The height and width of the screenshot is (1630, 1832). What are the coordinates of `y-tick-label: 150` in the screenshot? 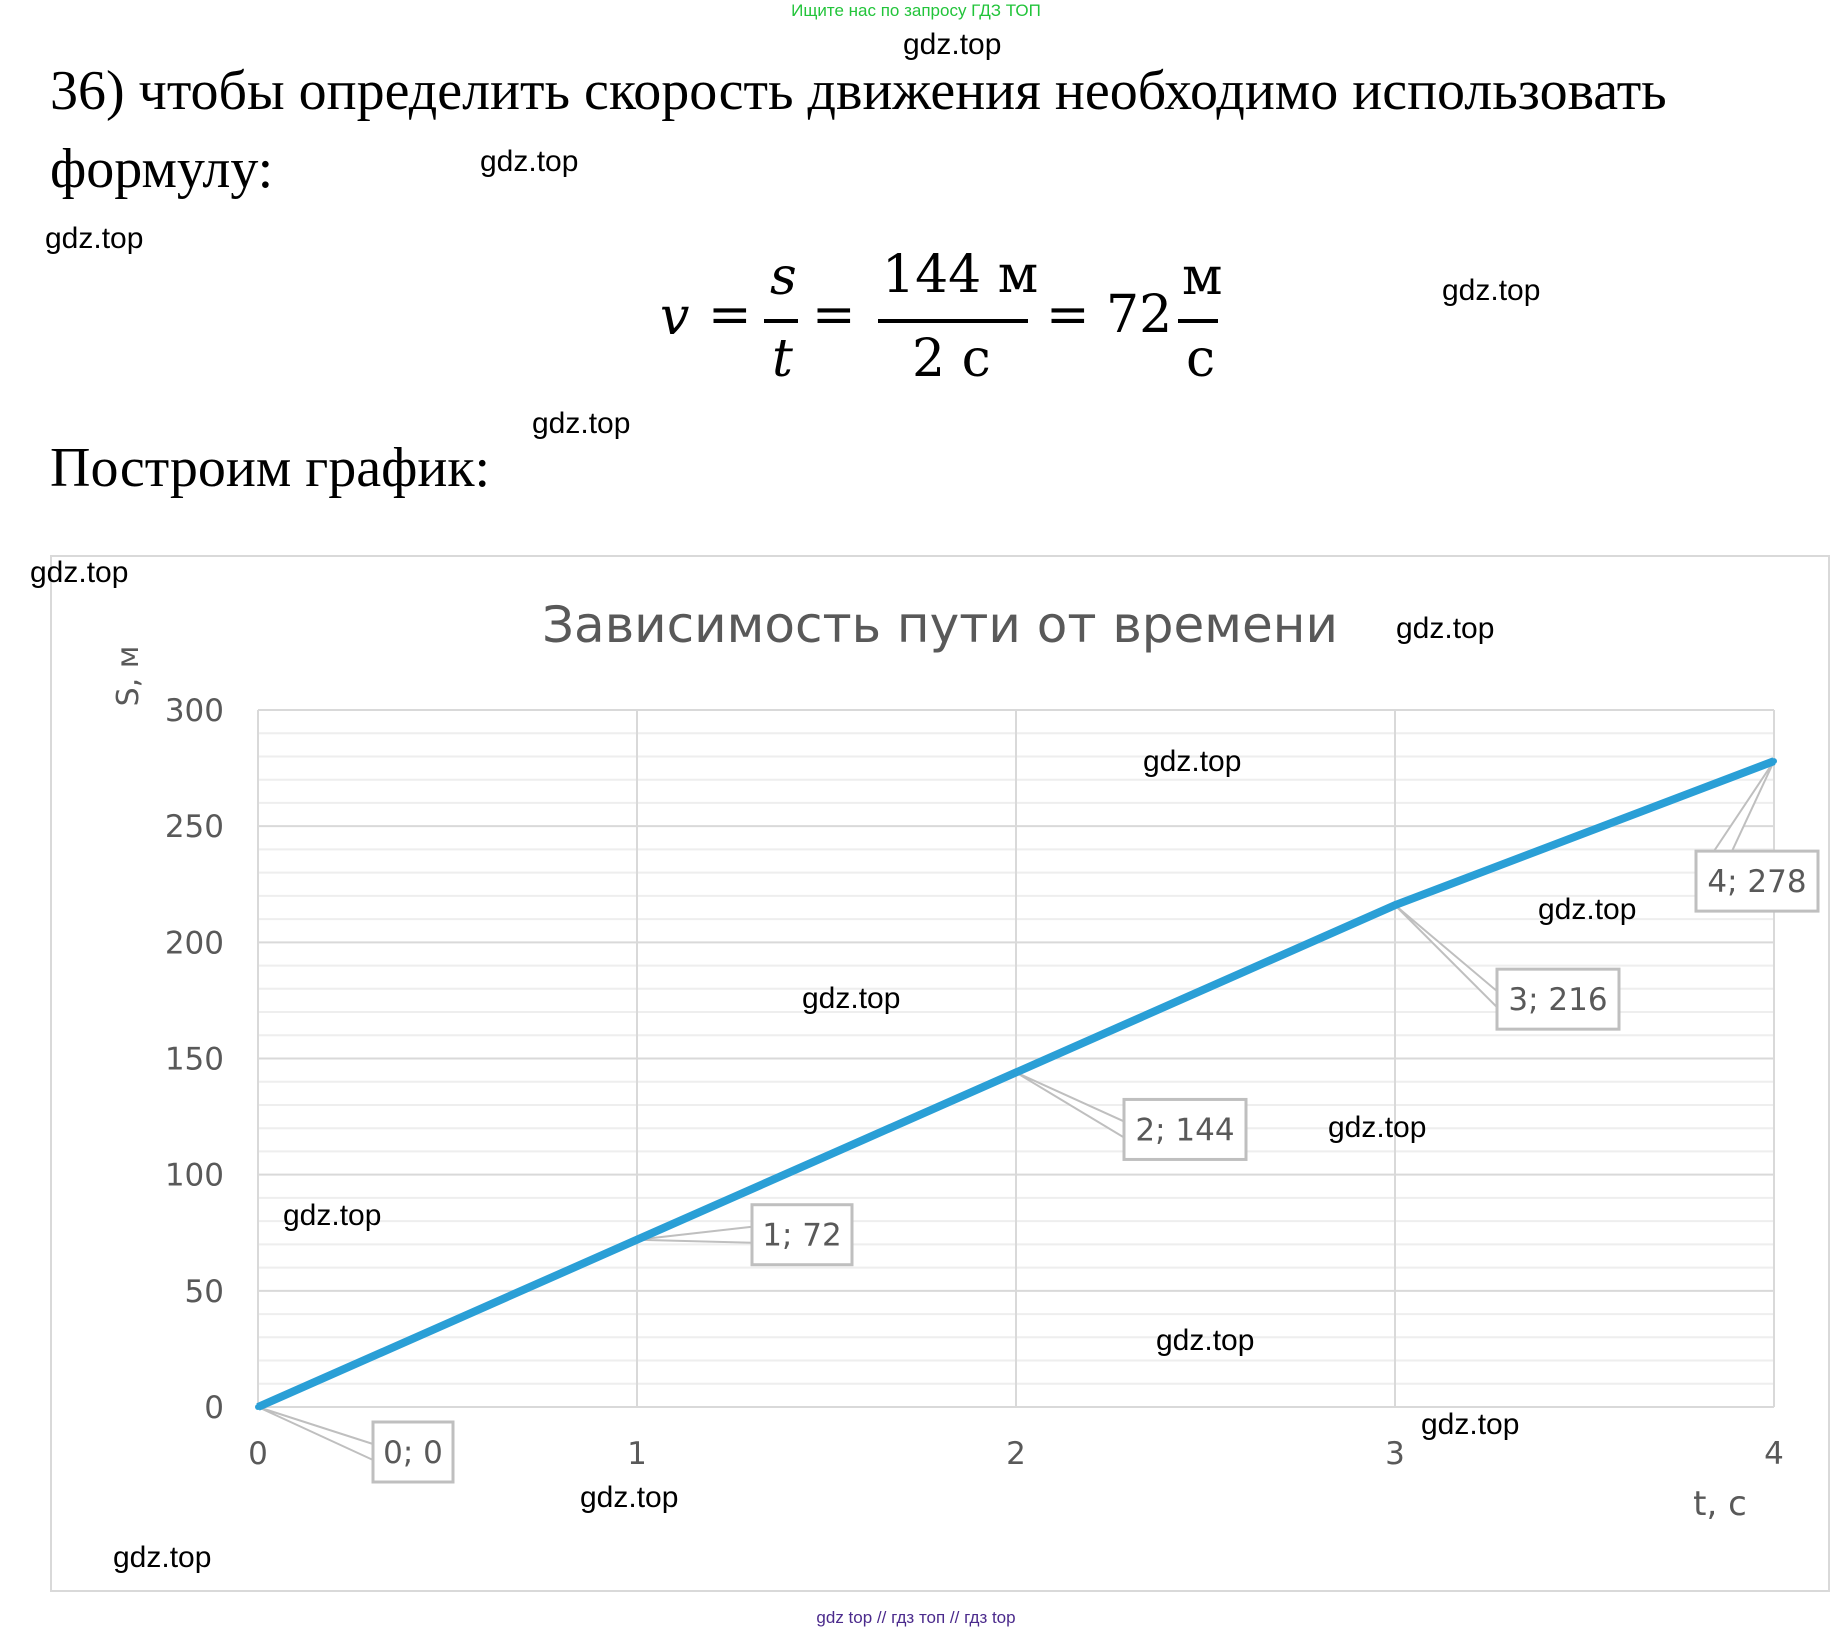 It's located at (194, 1060).